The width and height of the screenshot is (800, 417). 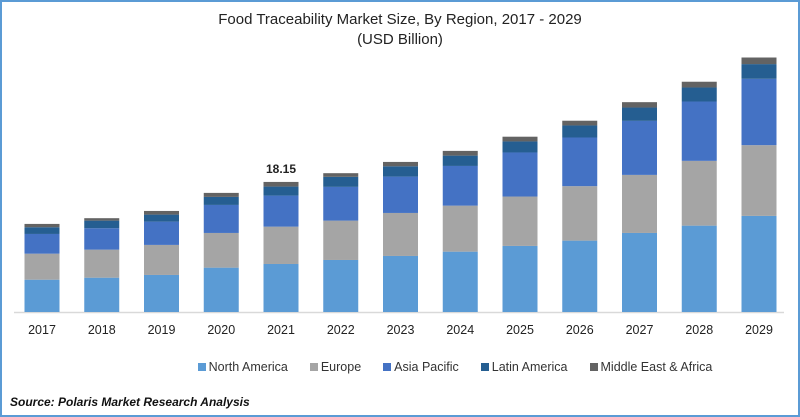 What do you see at coordinates (639, 114) in the screenshot?
I see `bar-segment-2027-latin-america` at bounding box center [639, 114].